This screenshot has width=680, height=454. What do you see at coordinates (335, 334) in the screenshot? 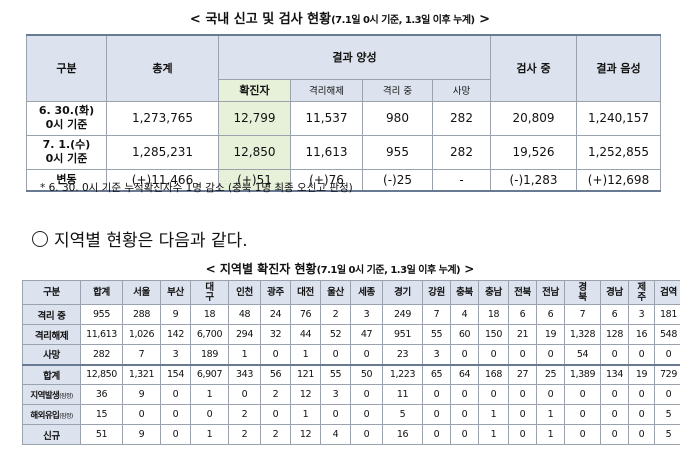
I see `table-cell: 52` at bounding box center [335, 334].